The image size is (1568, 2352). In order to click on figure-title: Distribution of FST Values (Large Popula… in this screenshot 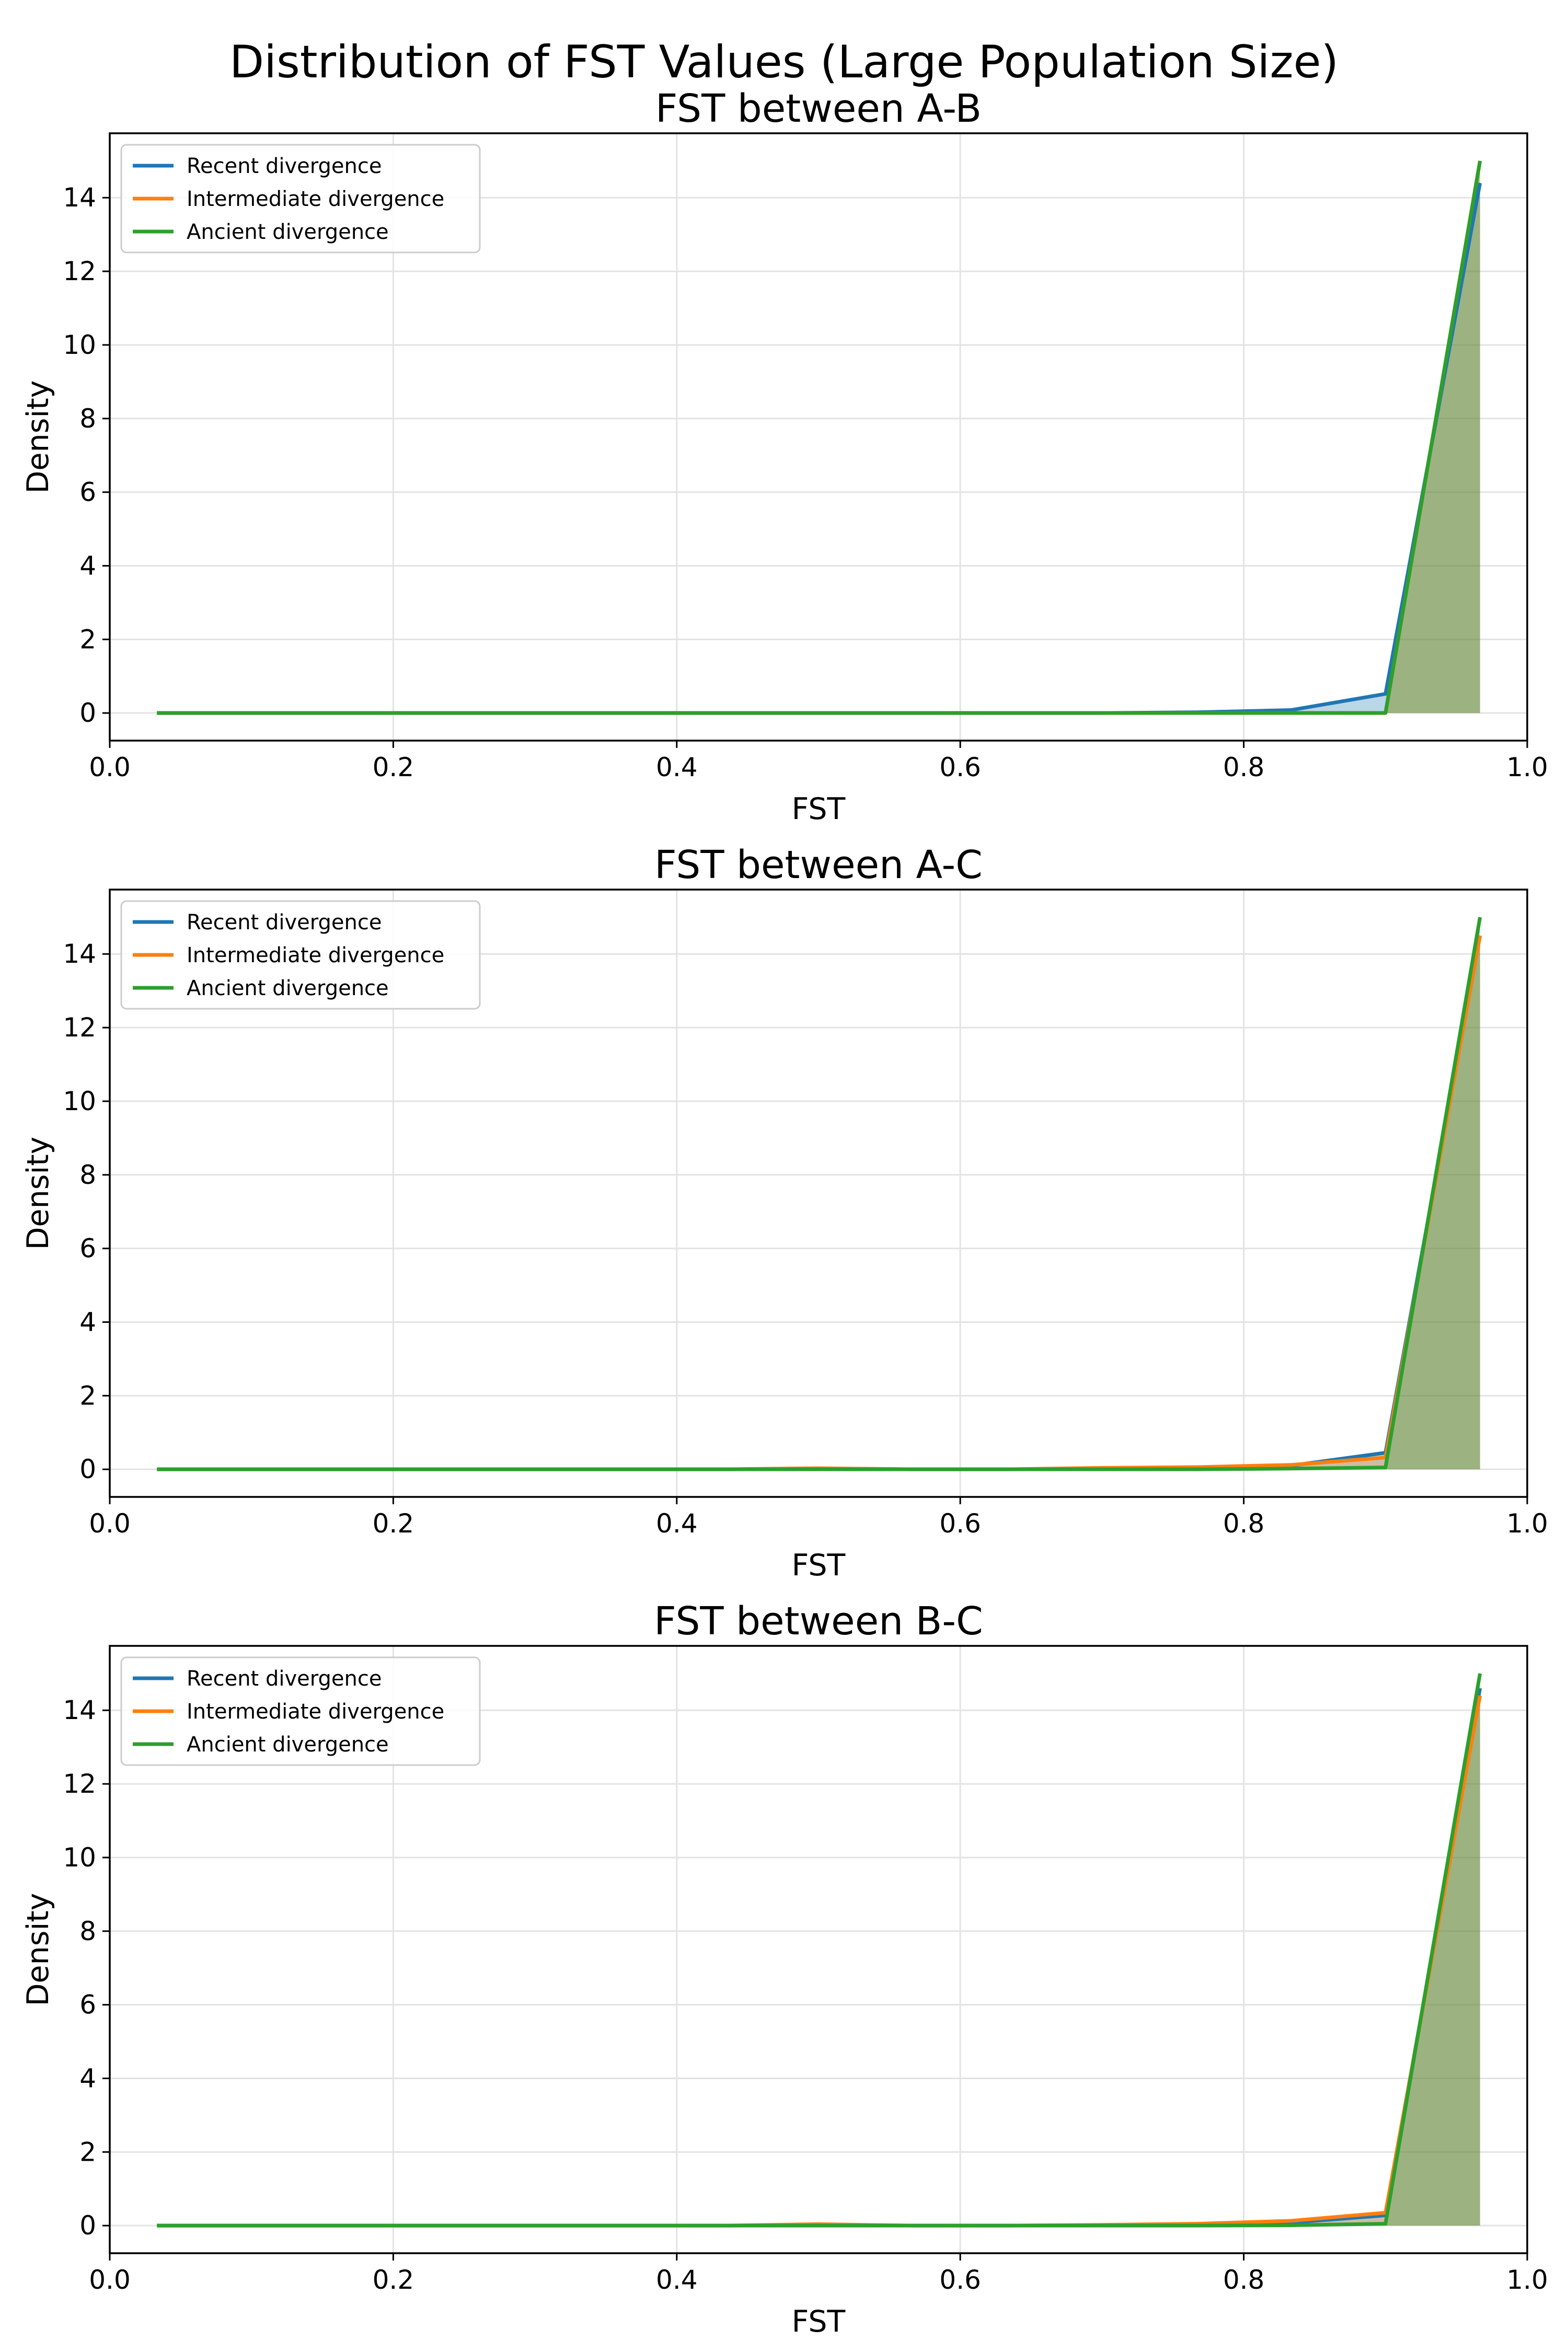, I will do `click(784, 62)`.